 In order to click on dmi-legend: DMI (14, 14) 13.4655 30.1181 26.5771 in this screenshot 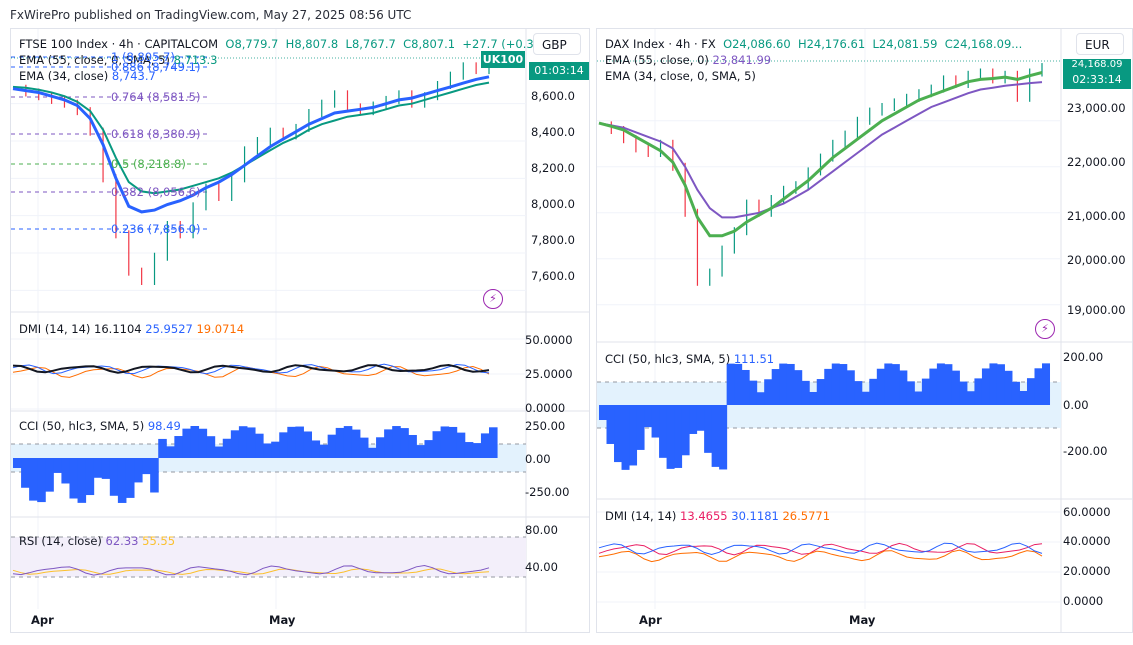, I will do `click(717, 516)`.